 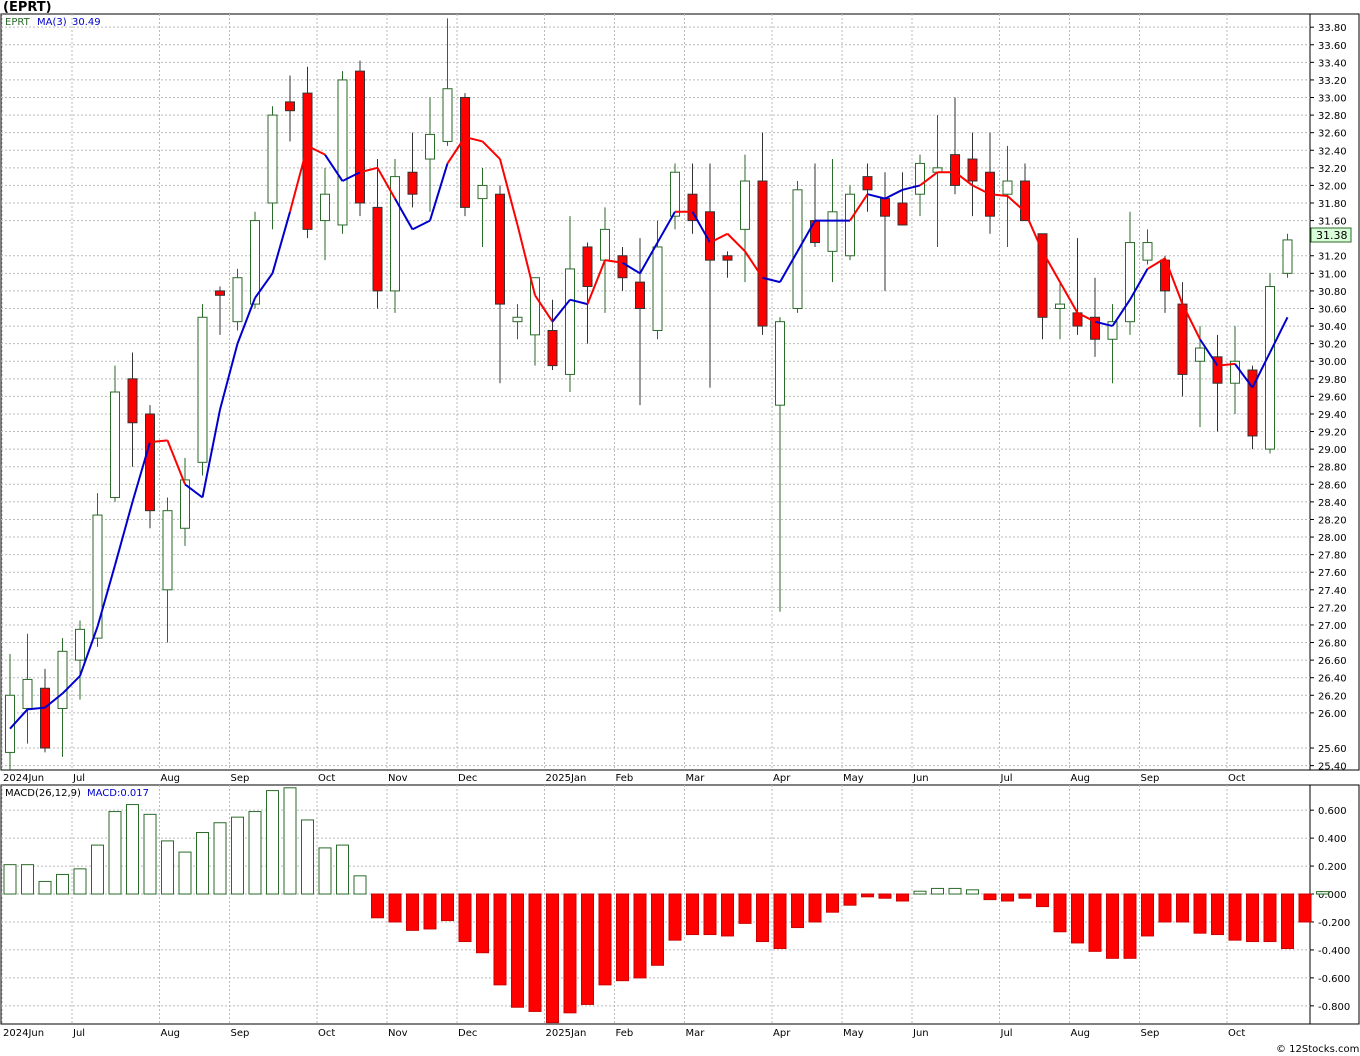 What do you see at coordinates (1081, 778) in the screenshot?
I see `price-x-tick-label: Aug` at bounding box center [1081, 778].